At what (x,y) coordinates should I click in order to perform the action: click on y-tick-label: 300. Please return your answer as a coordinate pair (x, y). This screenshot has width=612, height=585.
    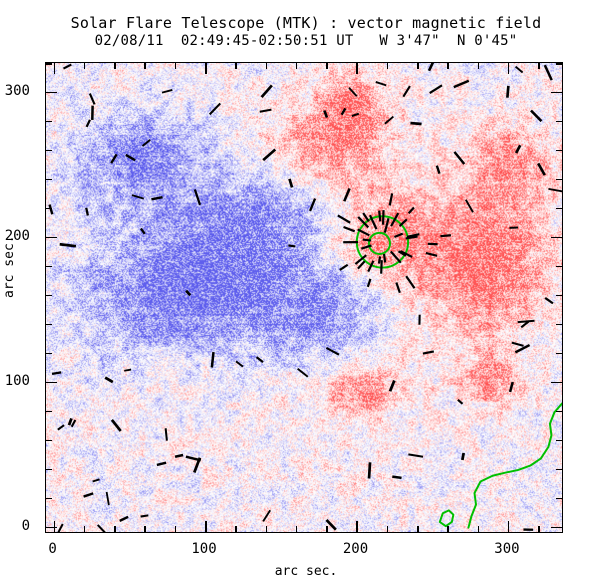
    Looking at the image, I should click on (17, 90).